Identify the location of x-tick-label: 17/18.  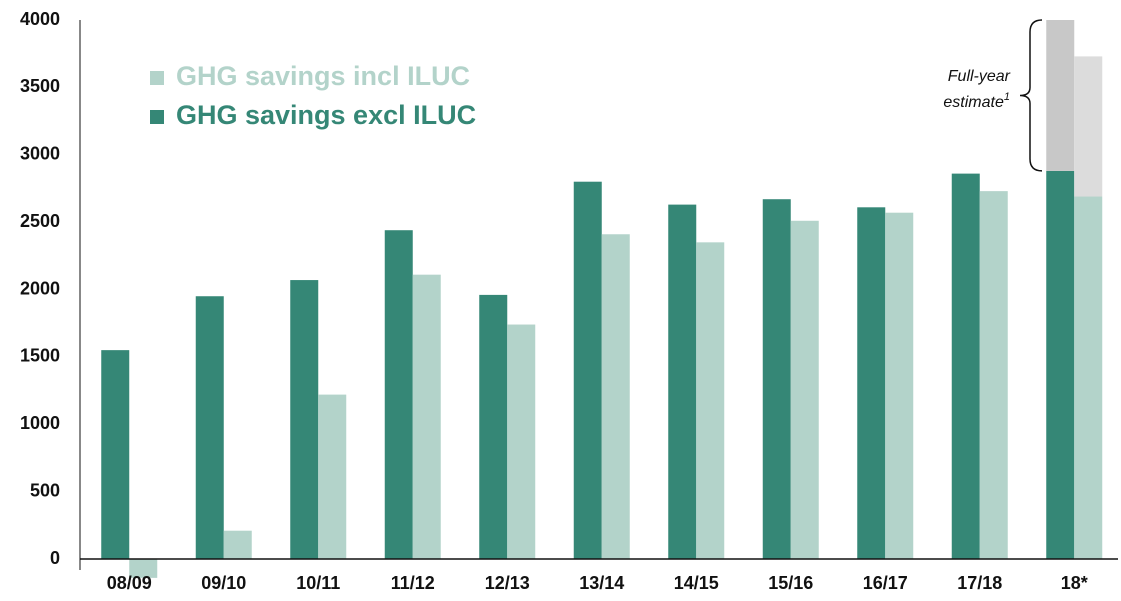
(979, 583).